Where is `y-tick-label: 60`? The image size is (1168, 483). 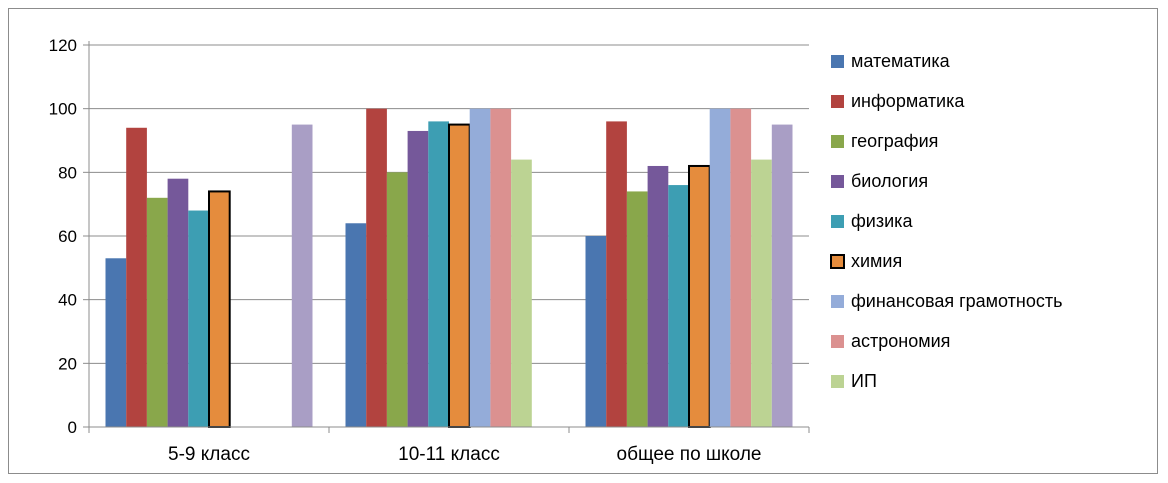 y-tick-label: 60 is located at coordinates (67, 236).